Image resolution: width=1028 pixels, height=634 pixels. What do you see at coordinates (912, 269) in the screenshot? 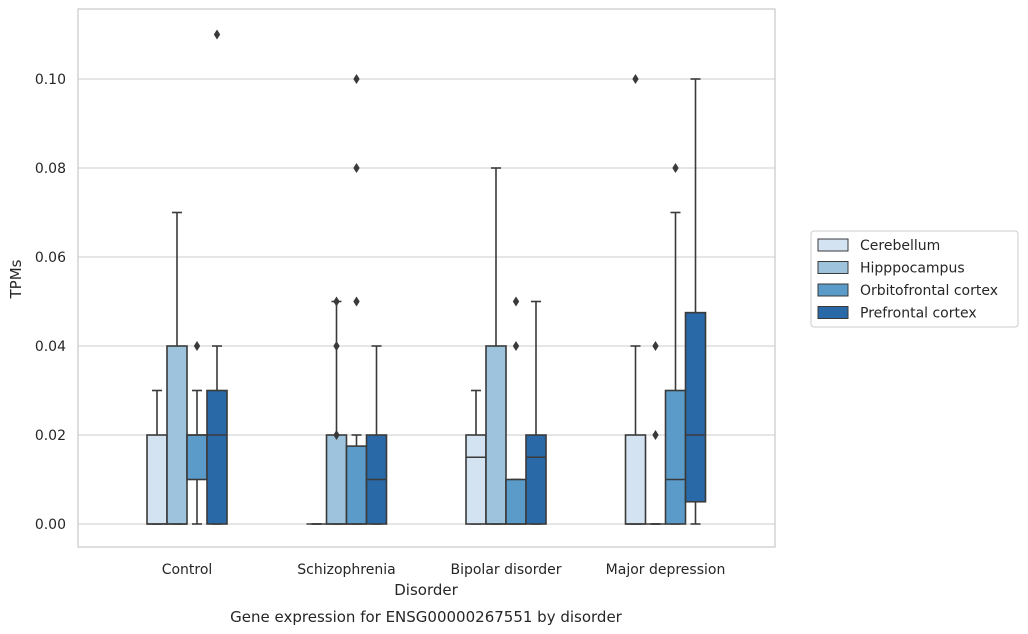
I see `legend-label: Hipppocampus` at bounding box center [912, 269].